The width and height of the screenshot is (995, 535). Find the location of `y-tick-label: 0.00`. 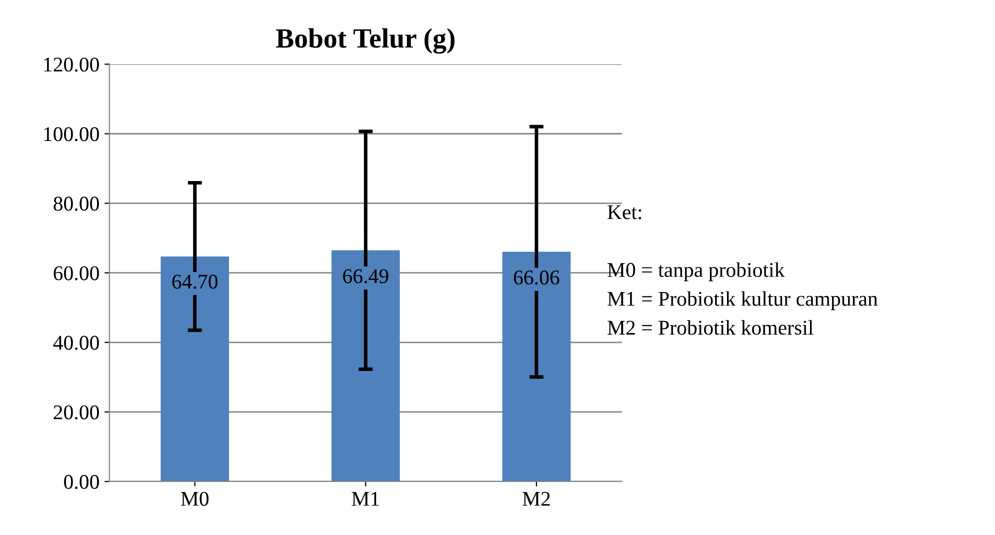

y-tick-label: 0.00 is located at coordinates (81, 482).